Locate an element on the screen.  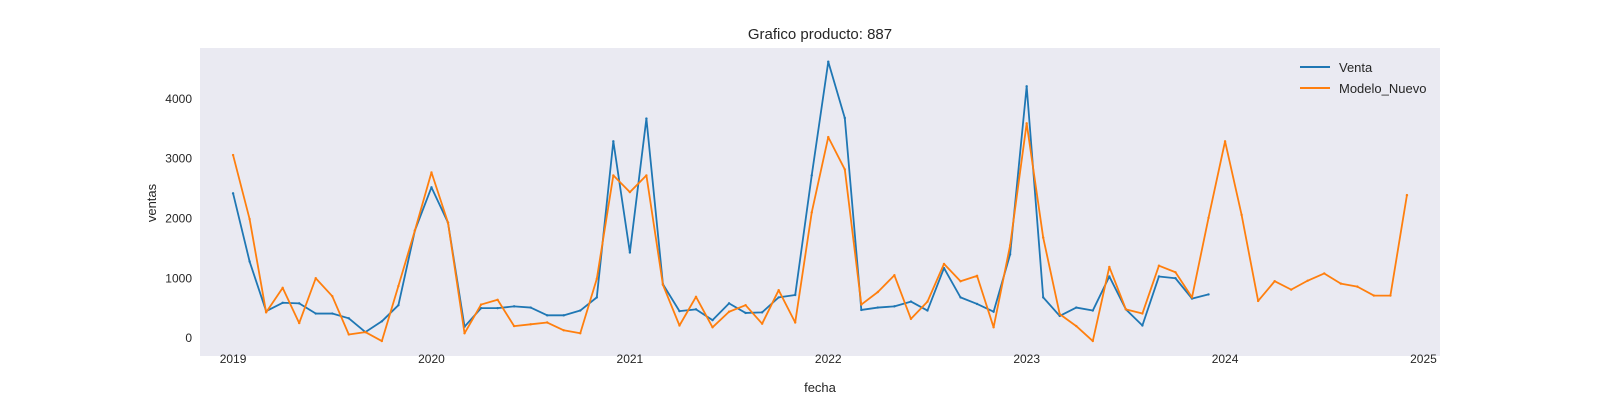
x-tick-label: 2019 is located at coordinates (233, 359).